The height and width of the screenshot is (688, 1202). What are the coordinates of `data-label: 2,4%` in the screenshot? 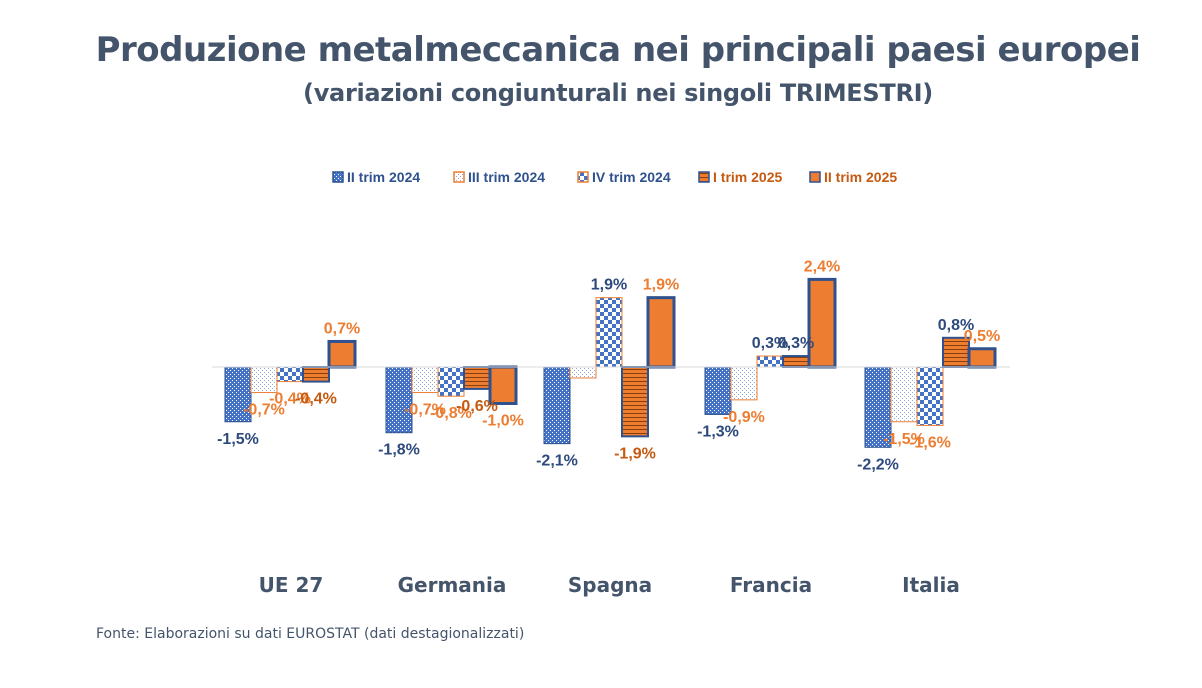 It's located at (822, 266).